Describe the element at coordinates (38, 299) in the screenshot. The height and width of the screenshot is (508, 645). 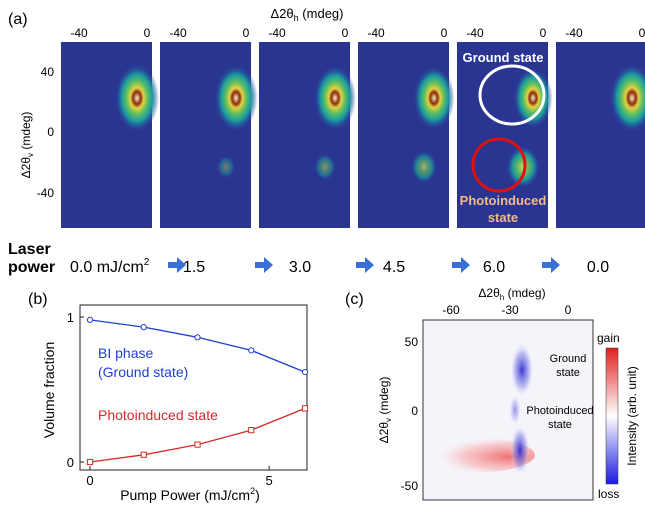
I see `panel-b-label: (b)` at that location.